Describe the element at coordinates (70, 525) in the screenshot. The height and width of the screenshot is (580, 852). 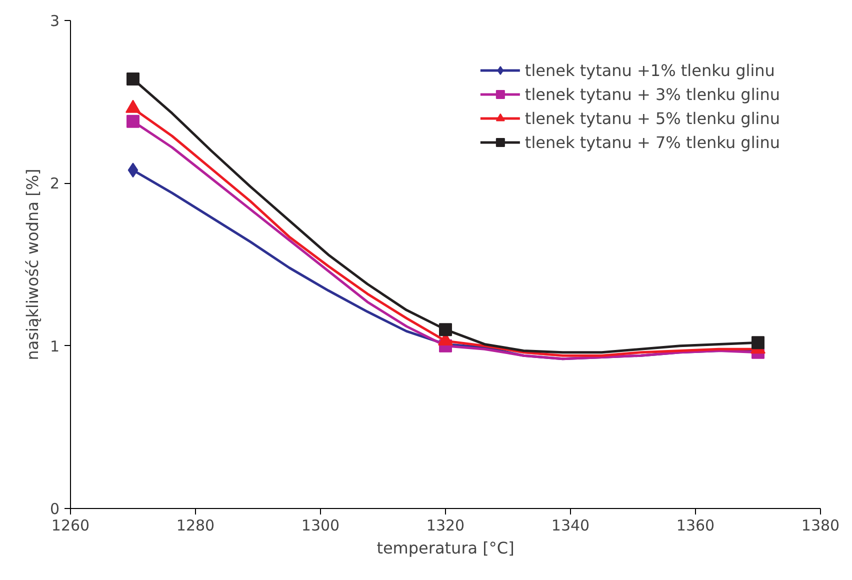
I see `x-tick-label: 1260` at that location.